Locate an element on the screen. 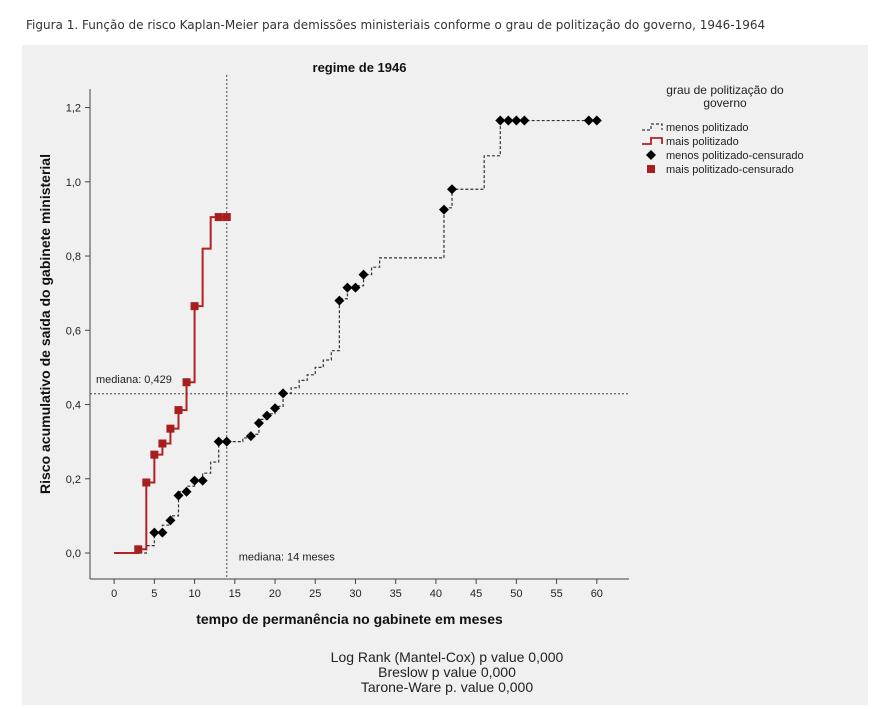  median-y-label: mediana: 0,429 is located at coordinates (134, 380).